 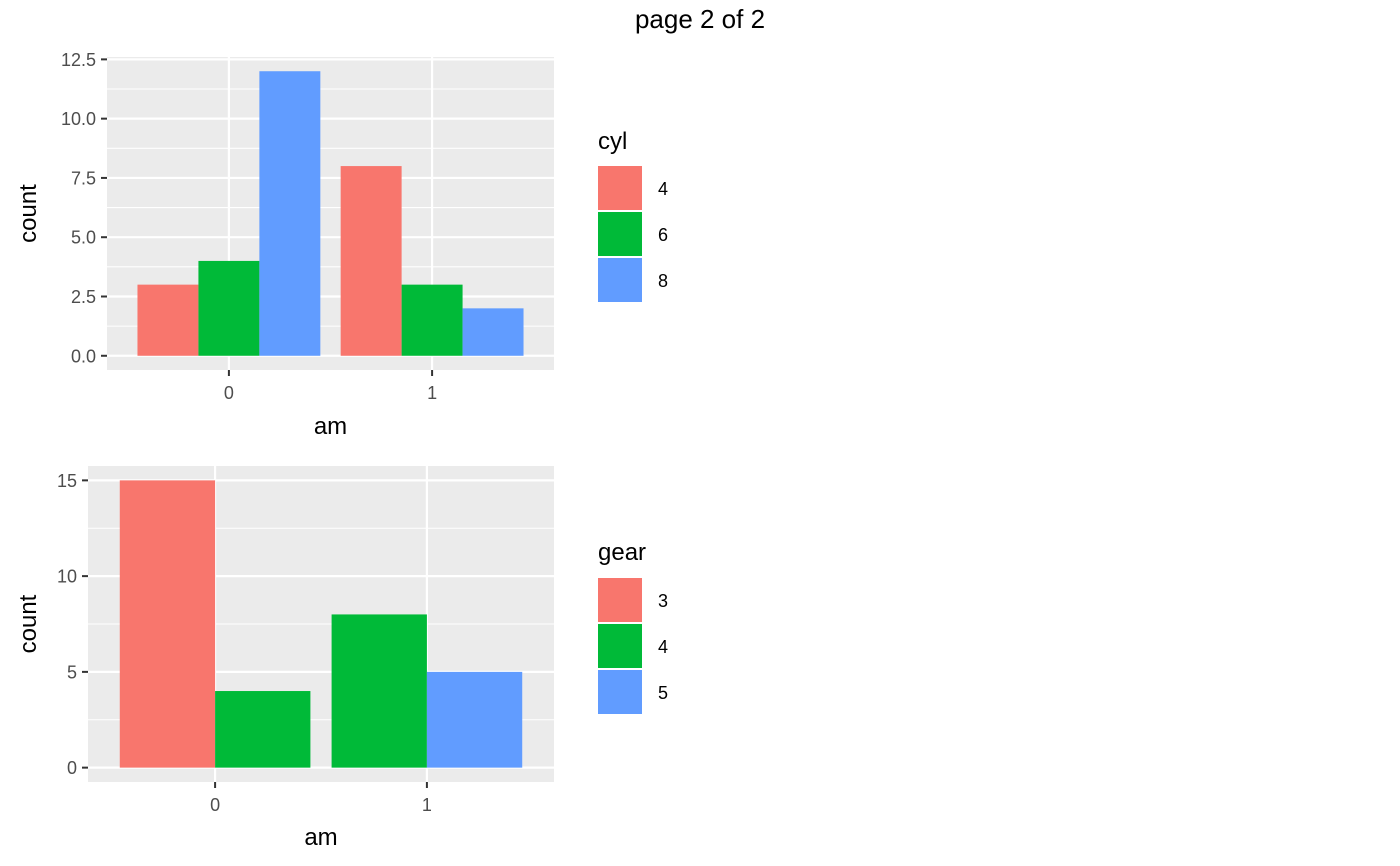 I want to click on y-tick-label: 2.5, so click(x=83, y=297).